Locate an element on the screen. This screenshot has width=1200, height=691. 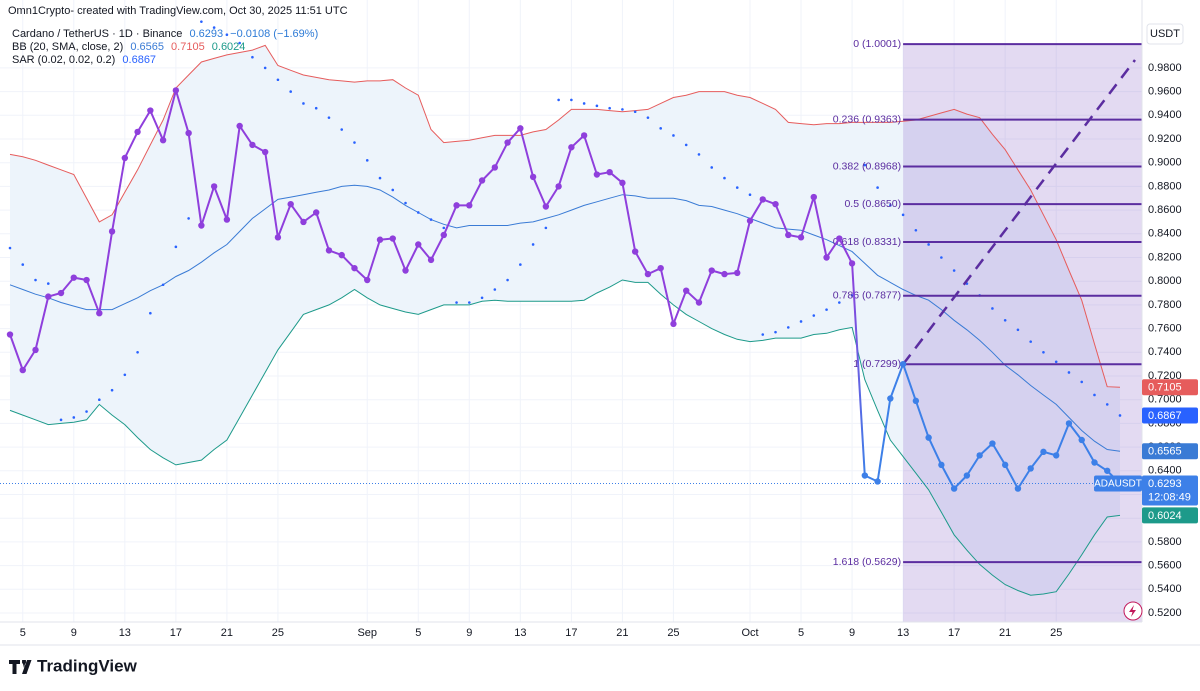
legend-bb-upper: 0.7105 is located at coordinates (188, 47).